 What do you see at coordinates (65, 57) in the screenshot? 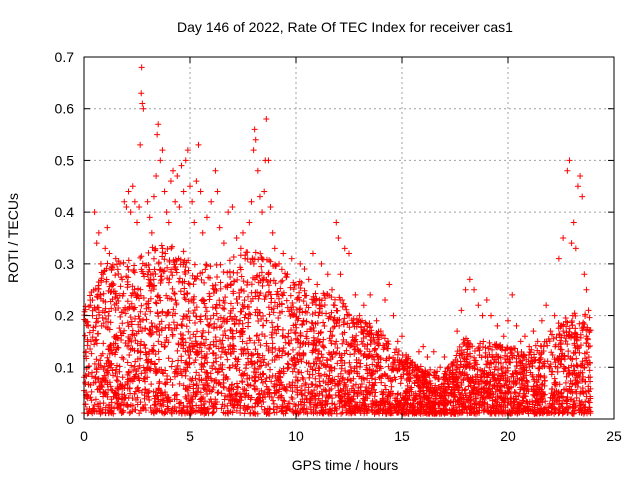
I see `y-tick-label: 0.7` at bounding box center [65, 57].